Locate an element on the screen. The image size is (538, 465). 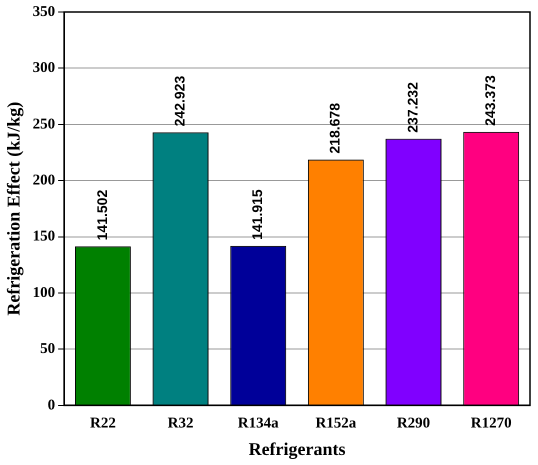
data-label: 141.502 is located at coordinates (102, 215).